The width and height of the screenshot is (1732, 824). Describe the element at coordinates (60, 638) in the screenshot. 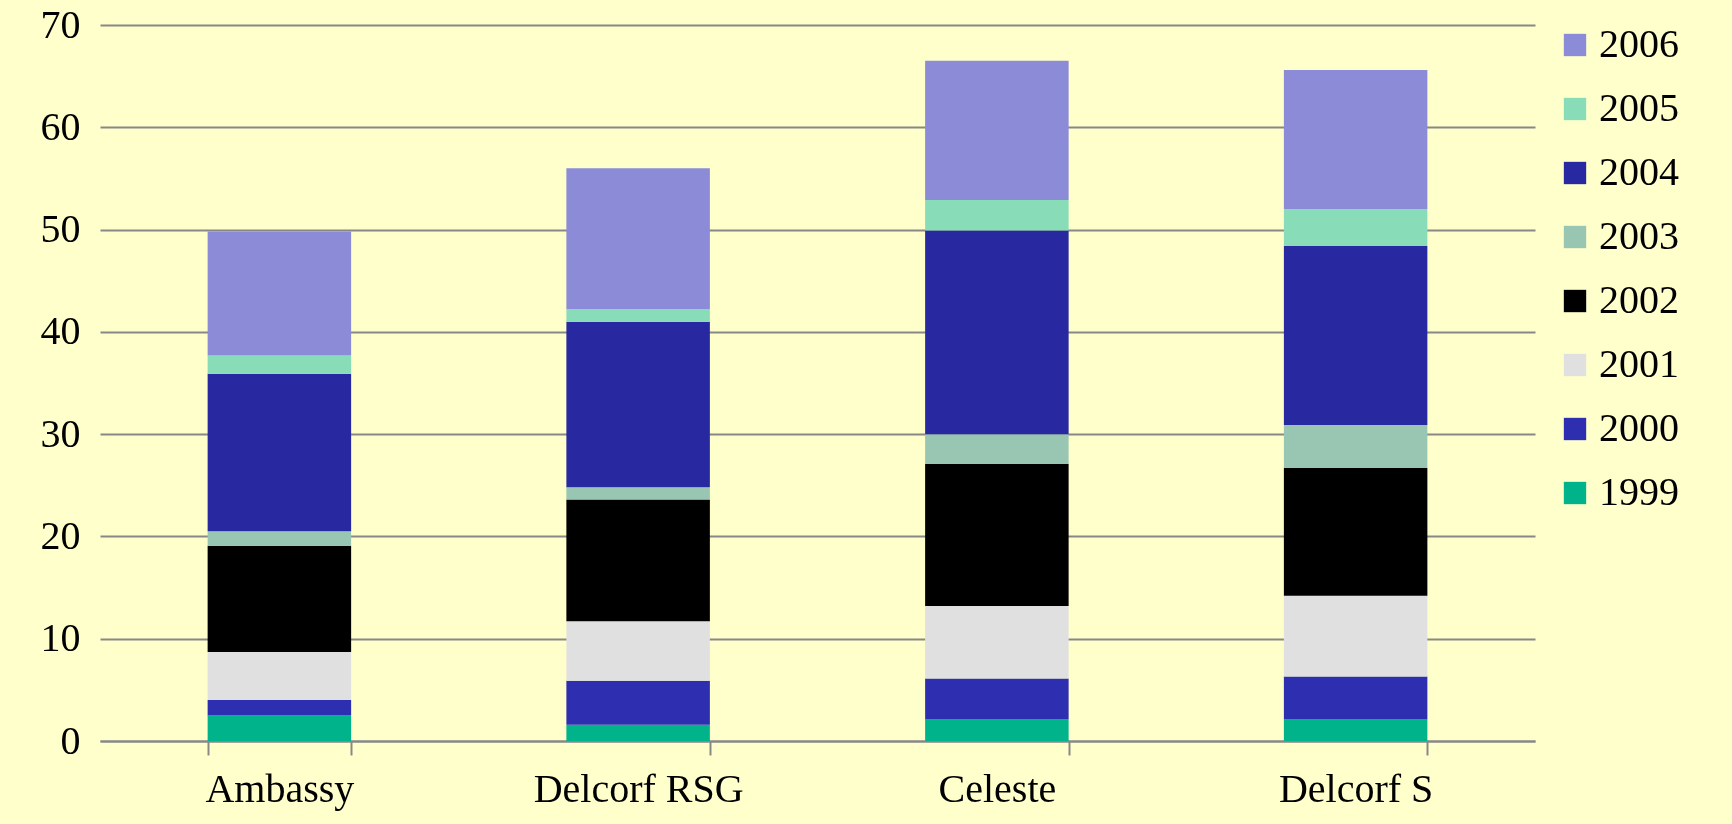

I see `y-tick-label: 10` at that location.